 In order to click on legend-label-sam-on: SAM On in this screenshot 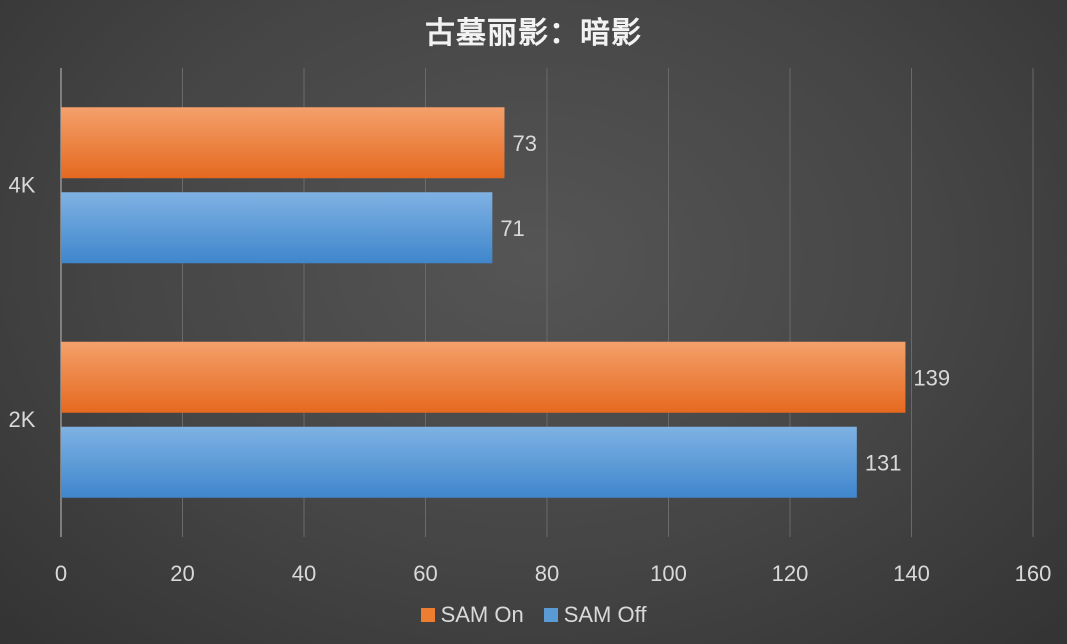, I will do `click(482, 614)`.